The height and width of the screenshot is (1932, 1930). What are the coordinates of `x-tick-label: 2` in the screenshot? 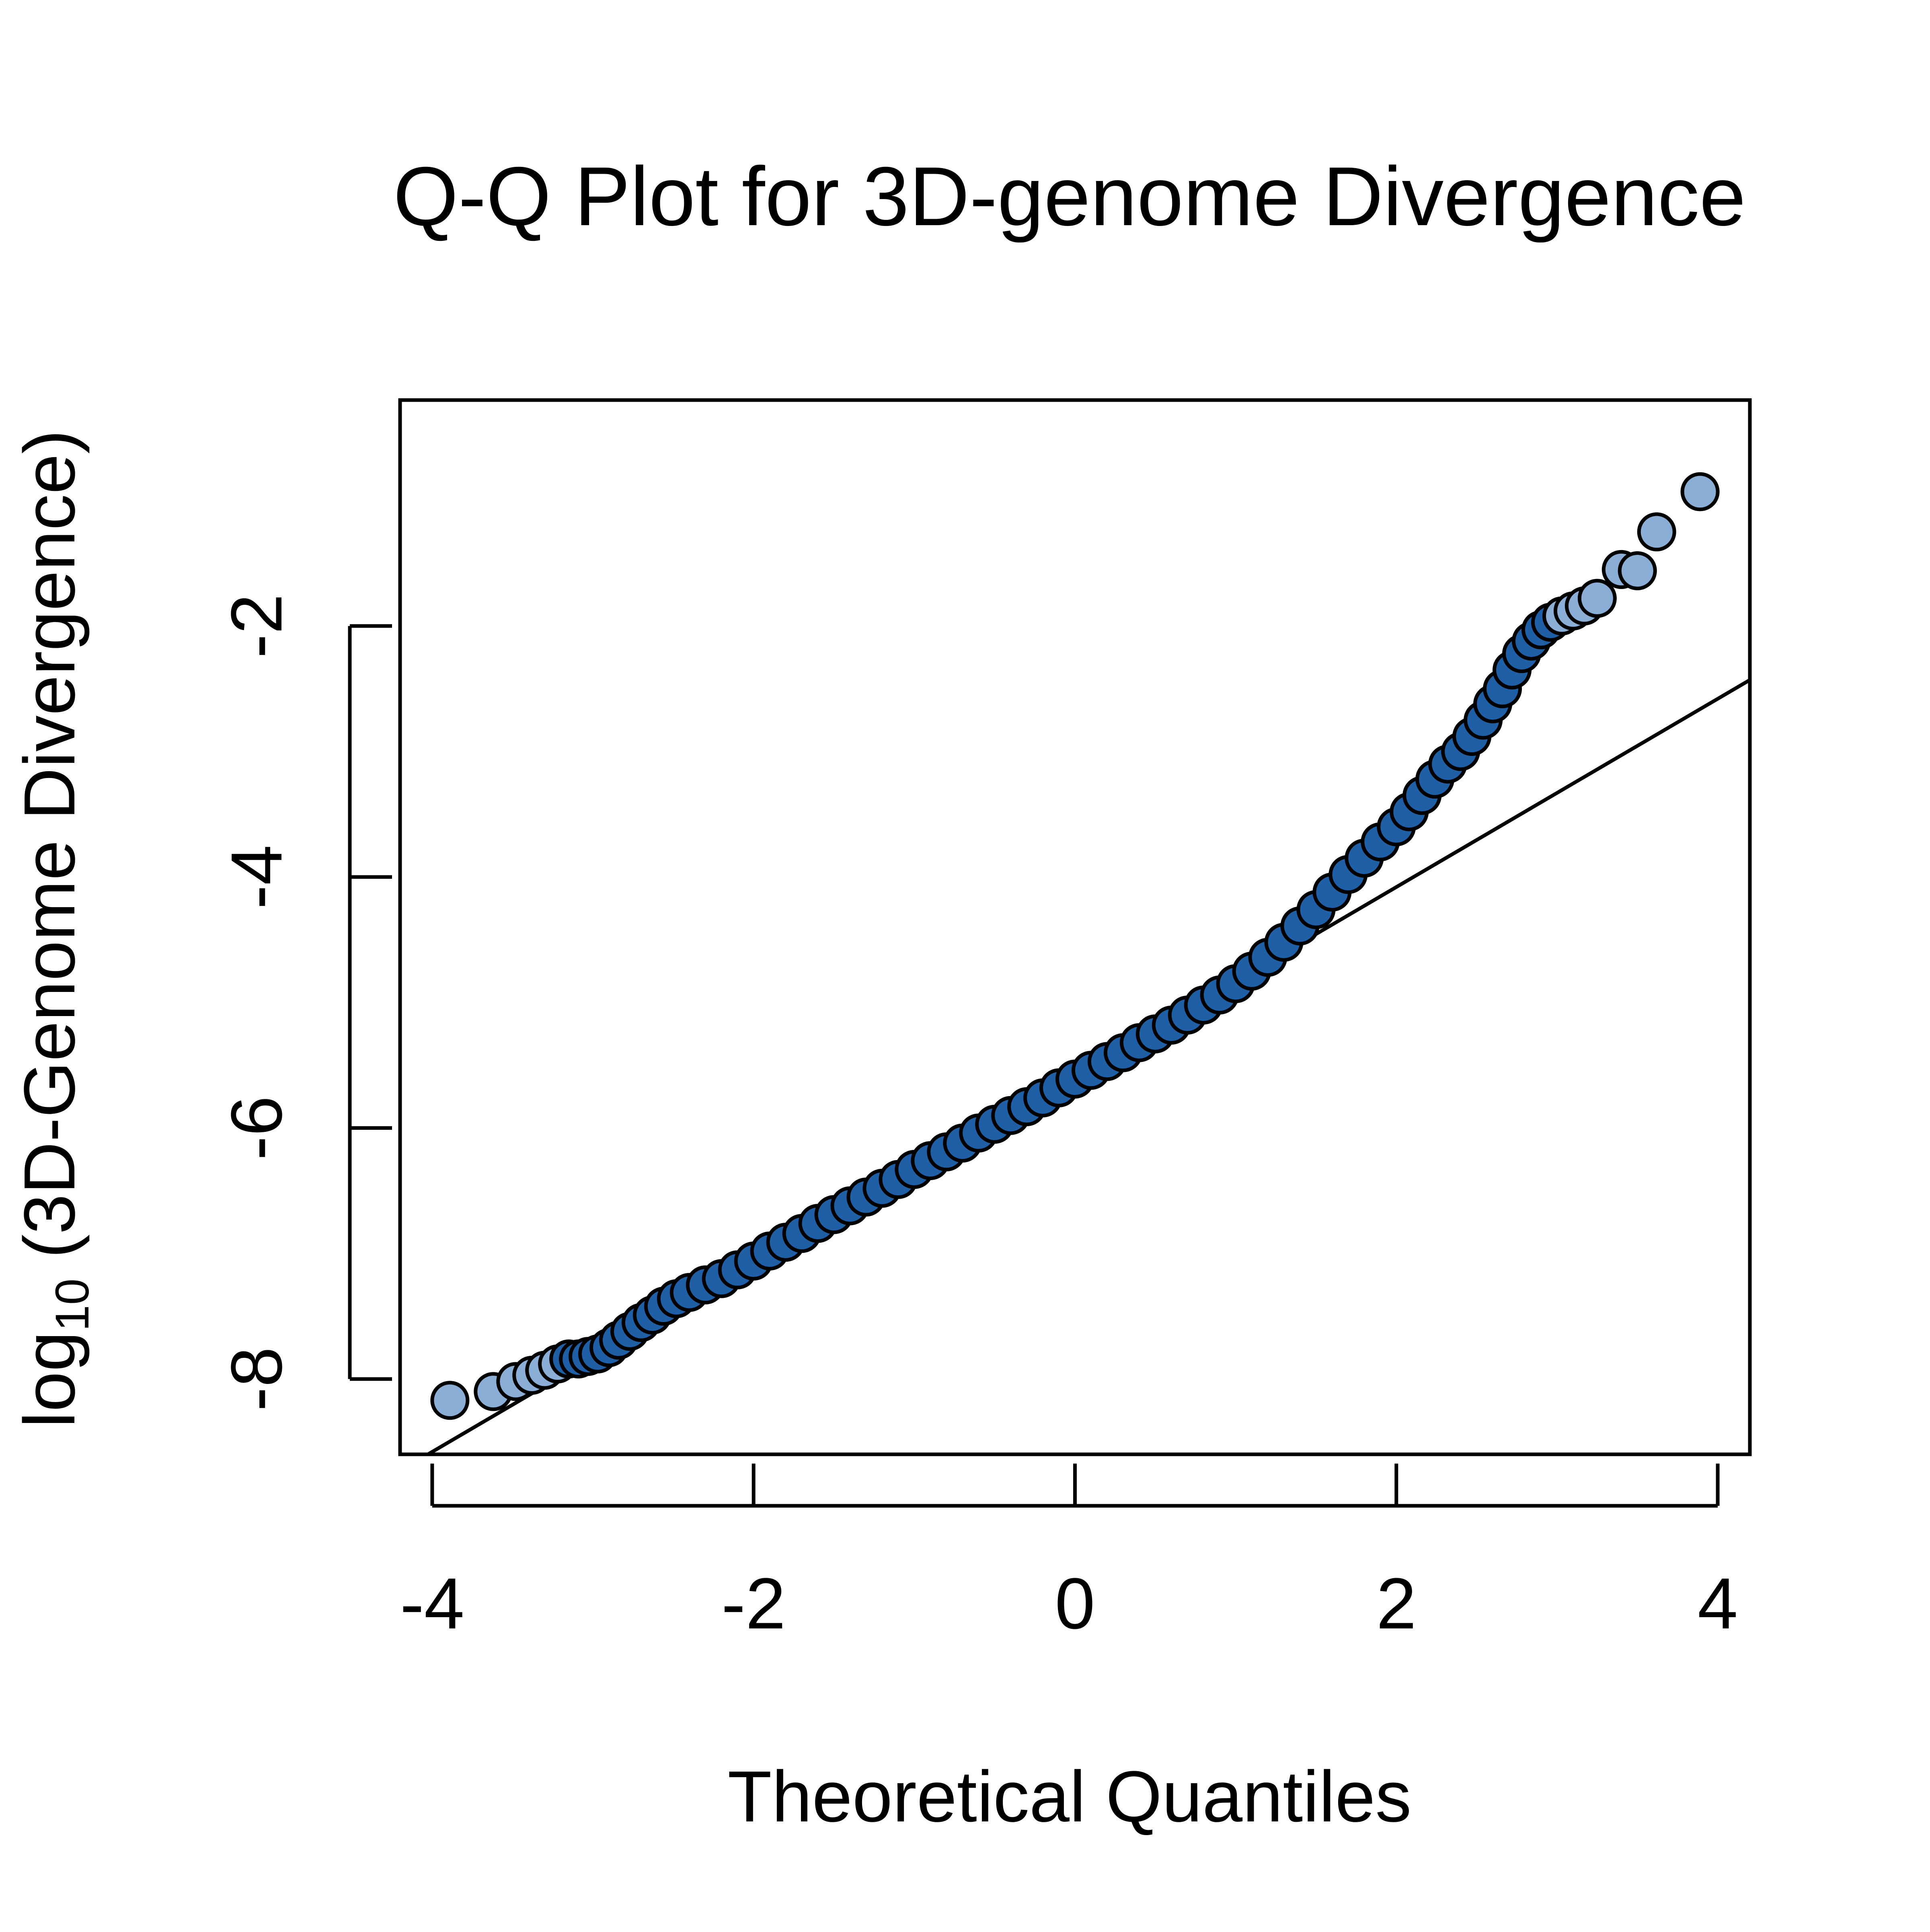 It's located at (1396, 1603).